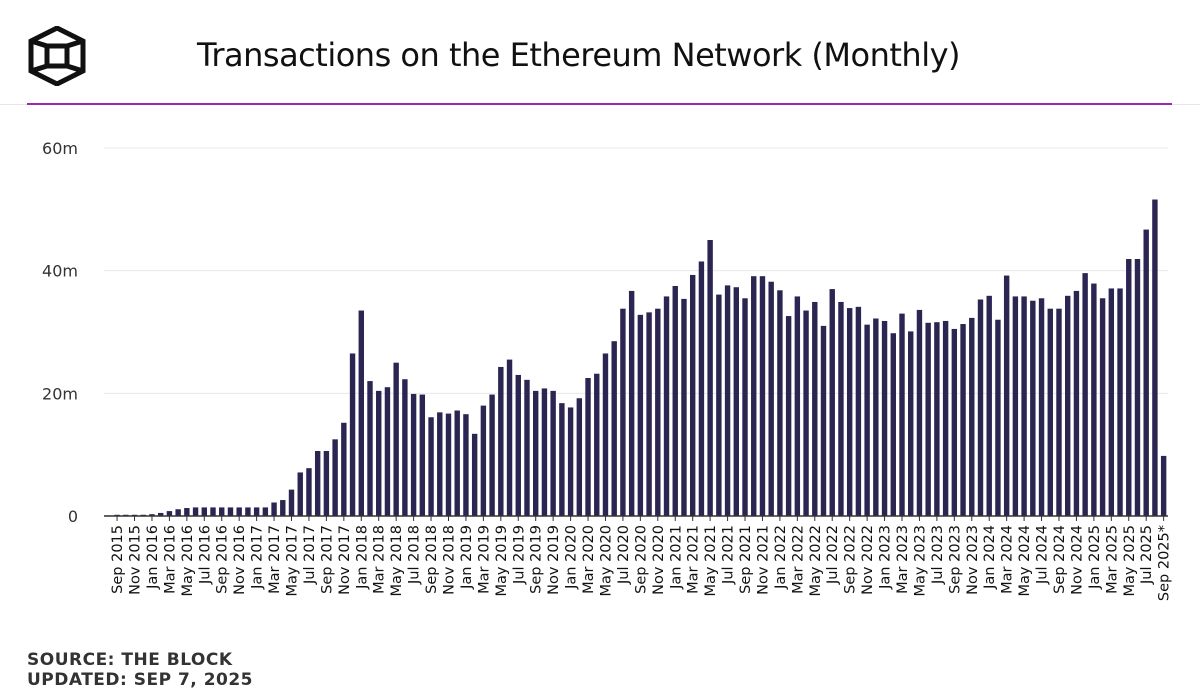 The image size is (1200, 700). I want to click on bar-aug-2021, so click(736, 401).